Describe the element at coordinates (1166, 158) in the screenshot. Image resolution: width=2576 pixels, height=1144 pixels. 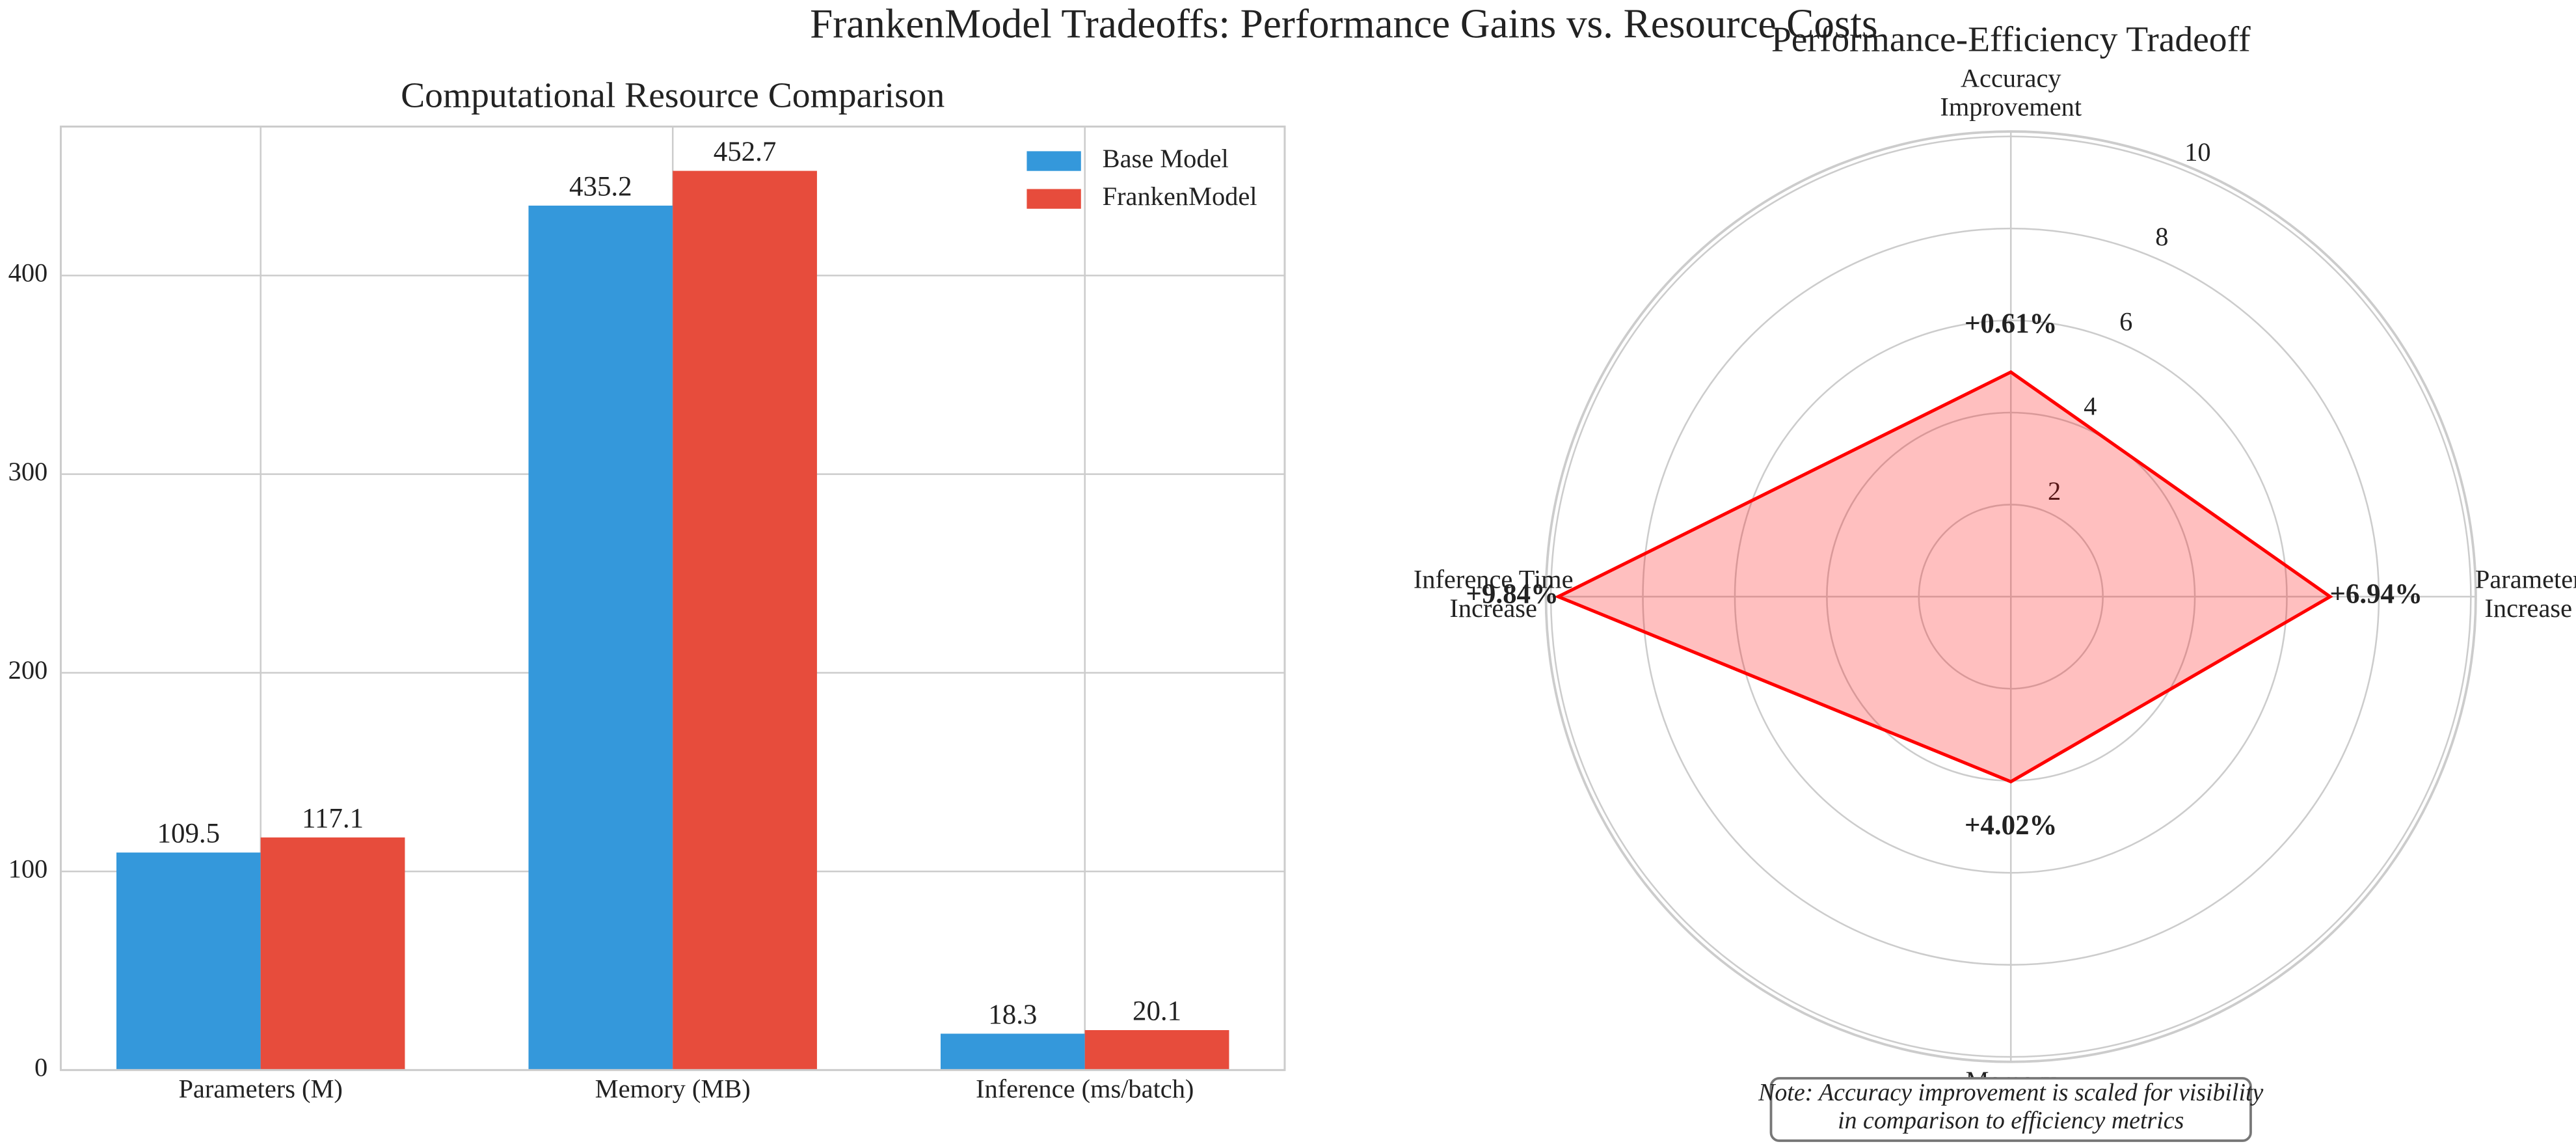
I see `legend-label: Base Model` at that location.